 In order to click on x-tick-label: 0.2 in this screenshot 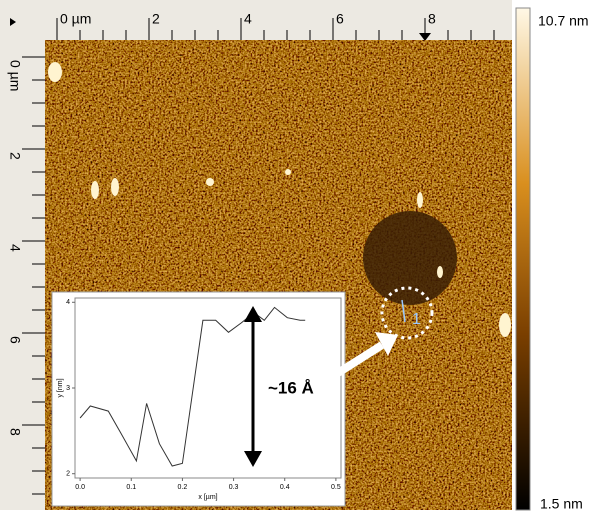, I will do `click(183, 487)`.